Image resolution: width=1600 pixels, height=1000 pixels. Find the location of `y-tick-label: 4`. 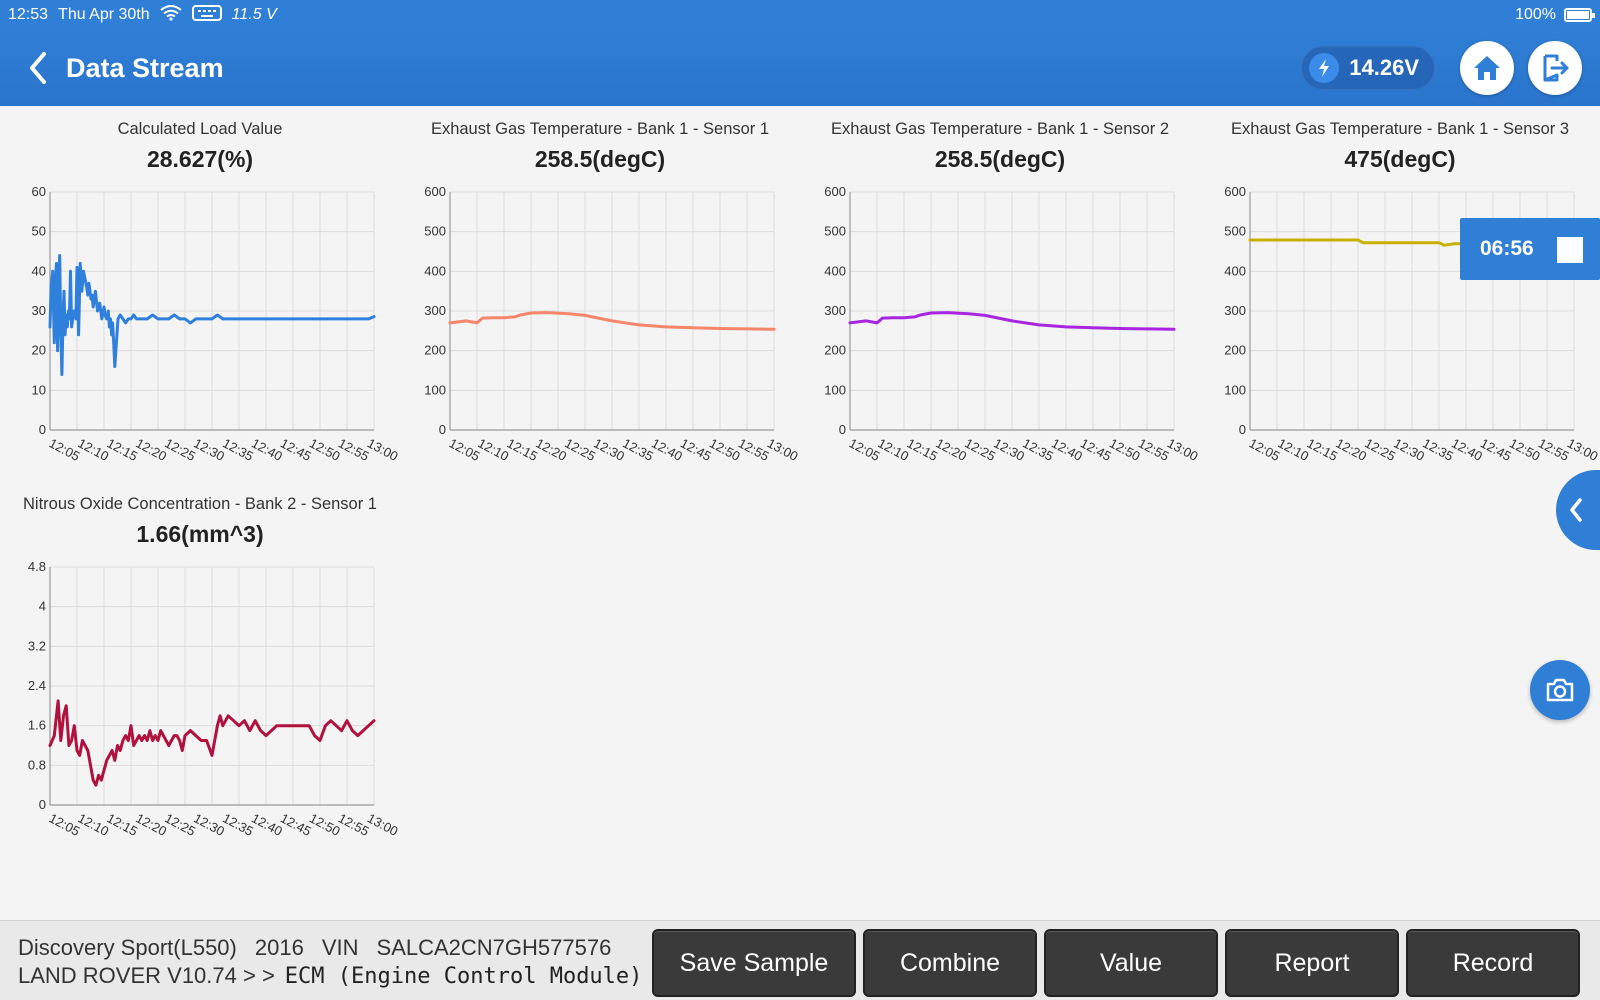

y-tick-label: 4 is located at coordinates (42, 606).